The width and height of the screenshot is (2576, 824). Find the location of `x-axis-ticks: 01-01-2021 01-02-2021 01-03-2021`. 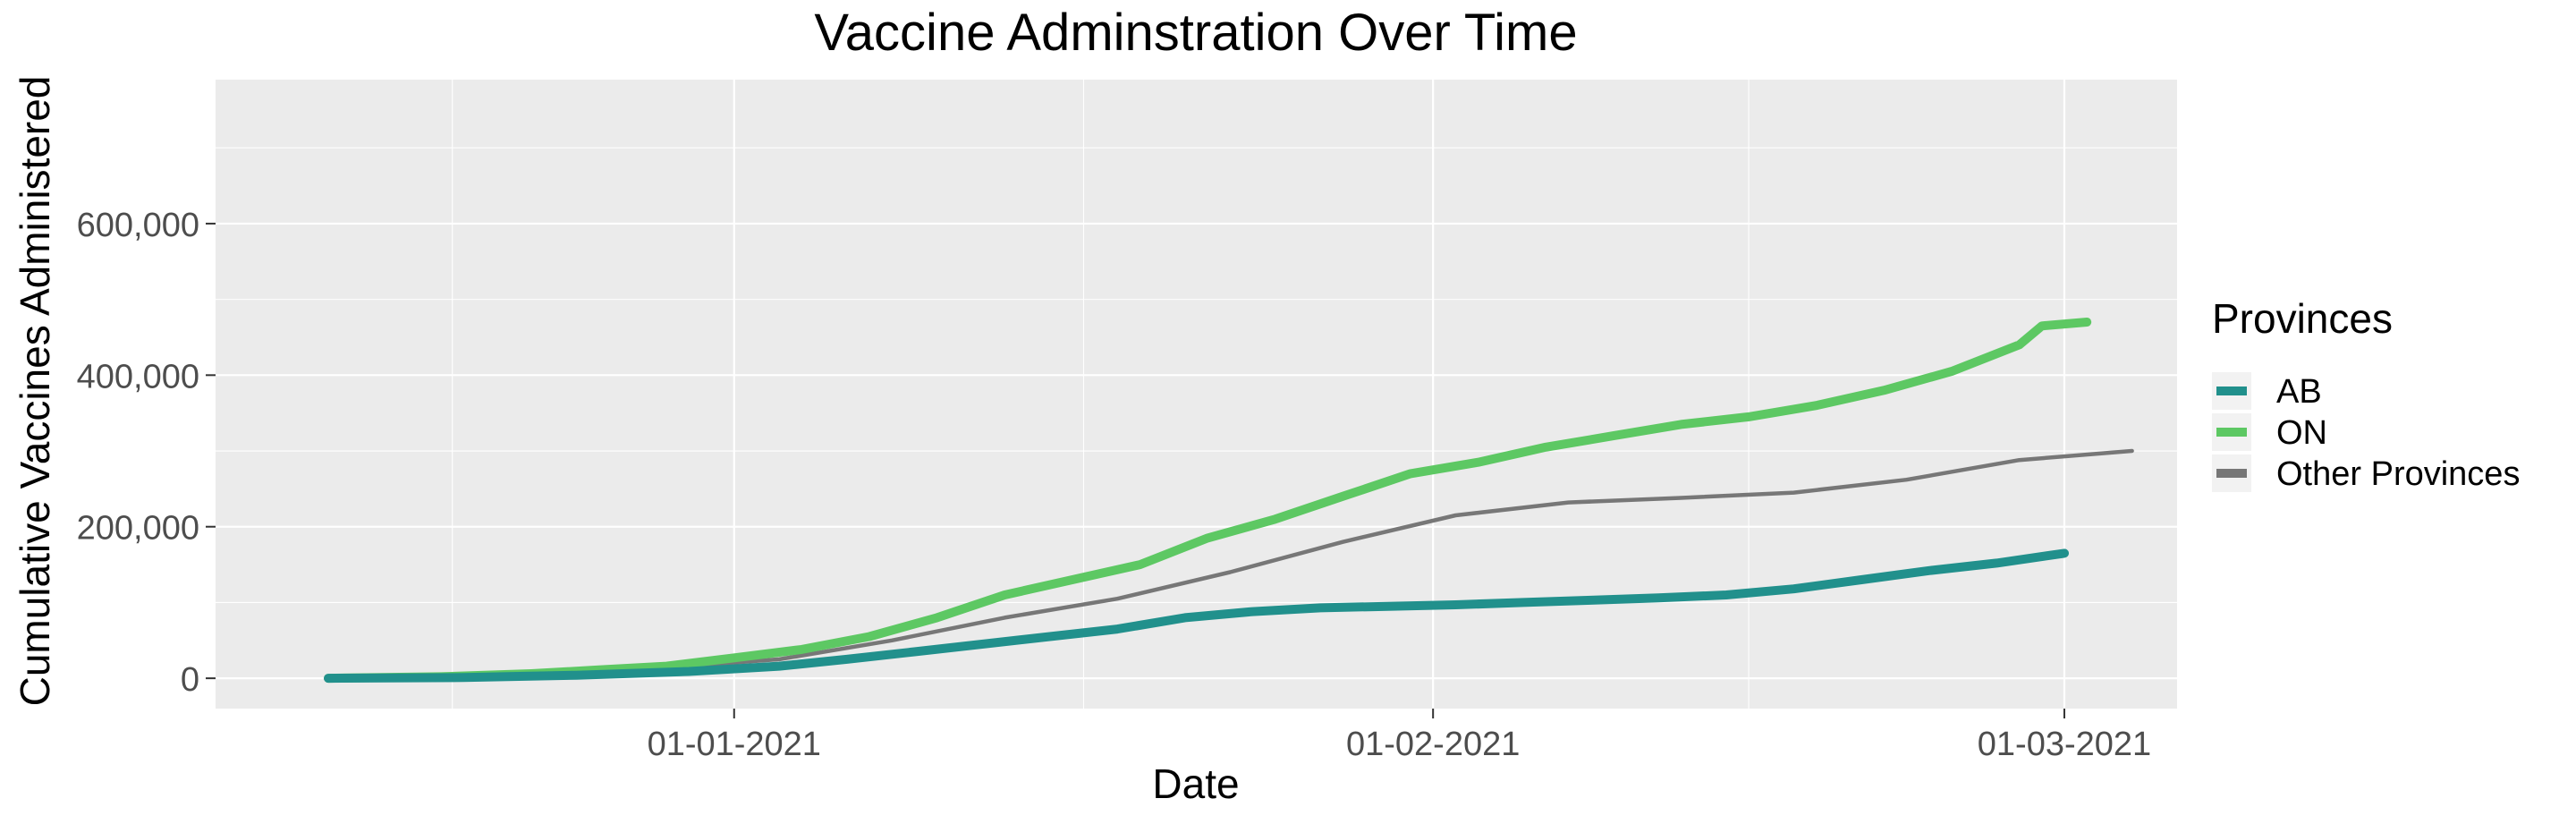

x-axis-ticks: 01-01-2021 01-02-2021 01-03-2021 is located at coordinates (1399, 736).